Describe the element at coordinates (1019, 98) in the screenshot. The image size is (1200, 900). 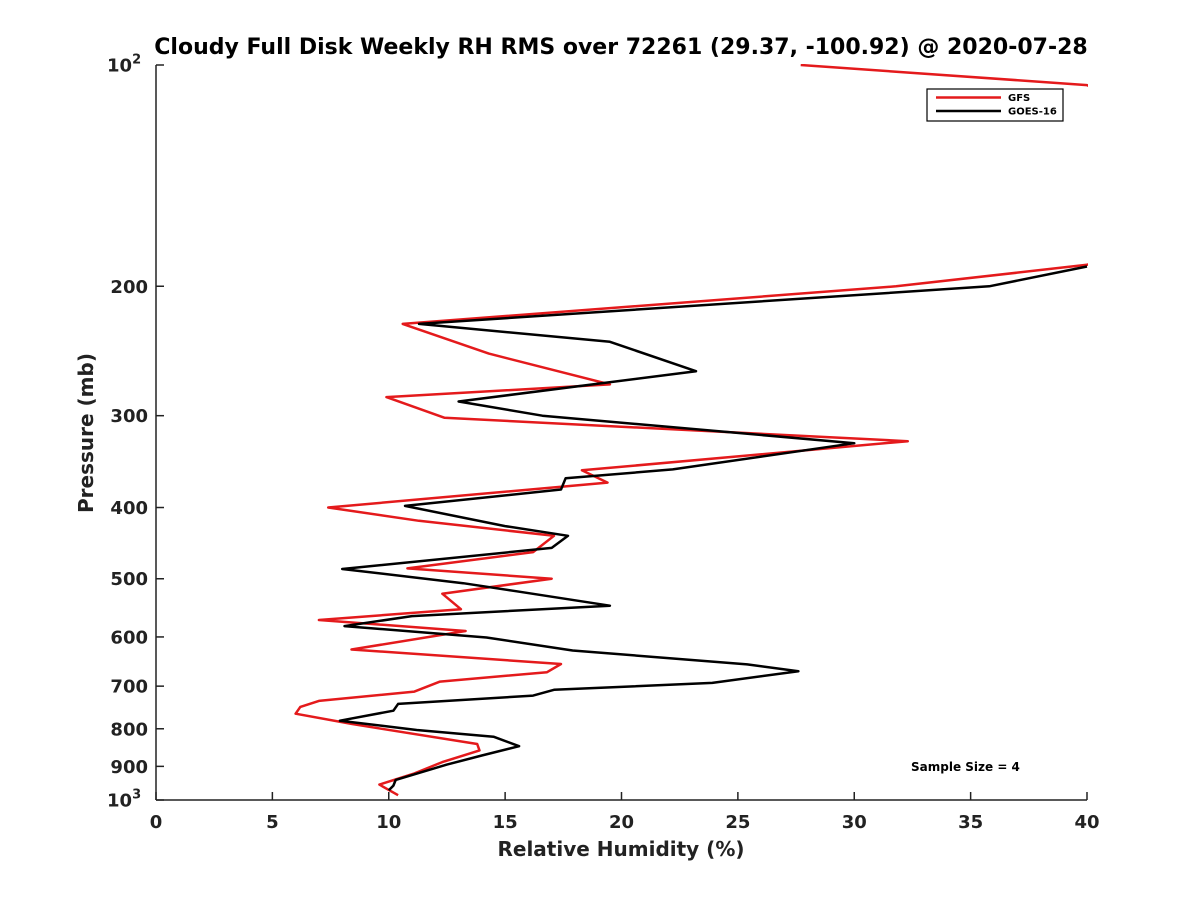
I see `legend-label-gfs: GFS` at that location.